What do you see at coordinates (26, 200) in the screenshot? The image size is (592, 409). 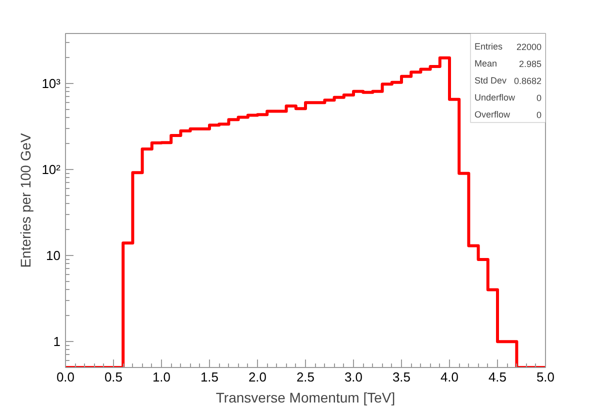 I see `y-axis-title: Enteries per 100 GeV` at bounding box center [26, 200].